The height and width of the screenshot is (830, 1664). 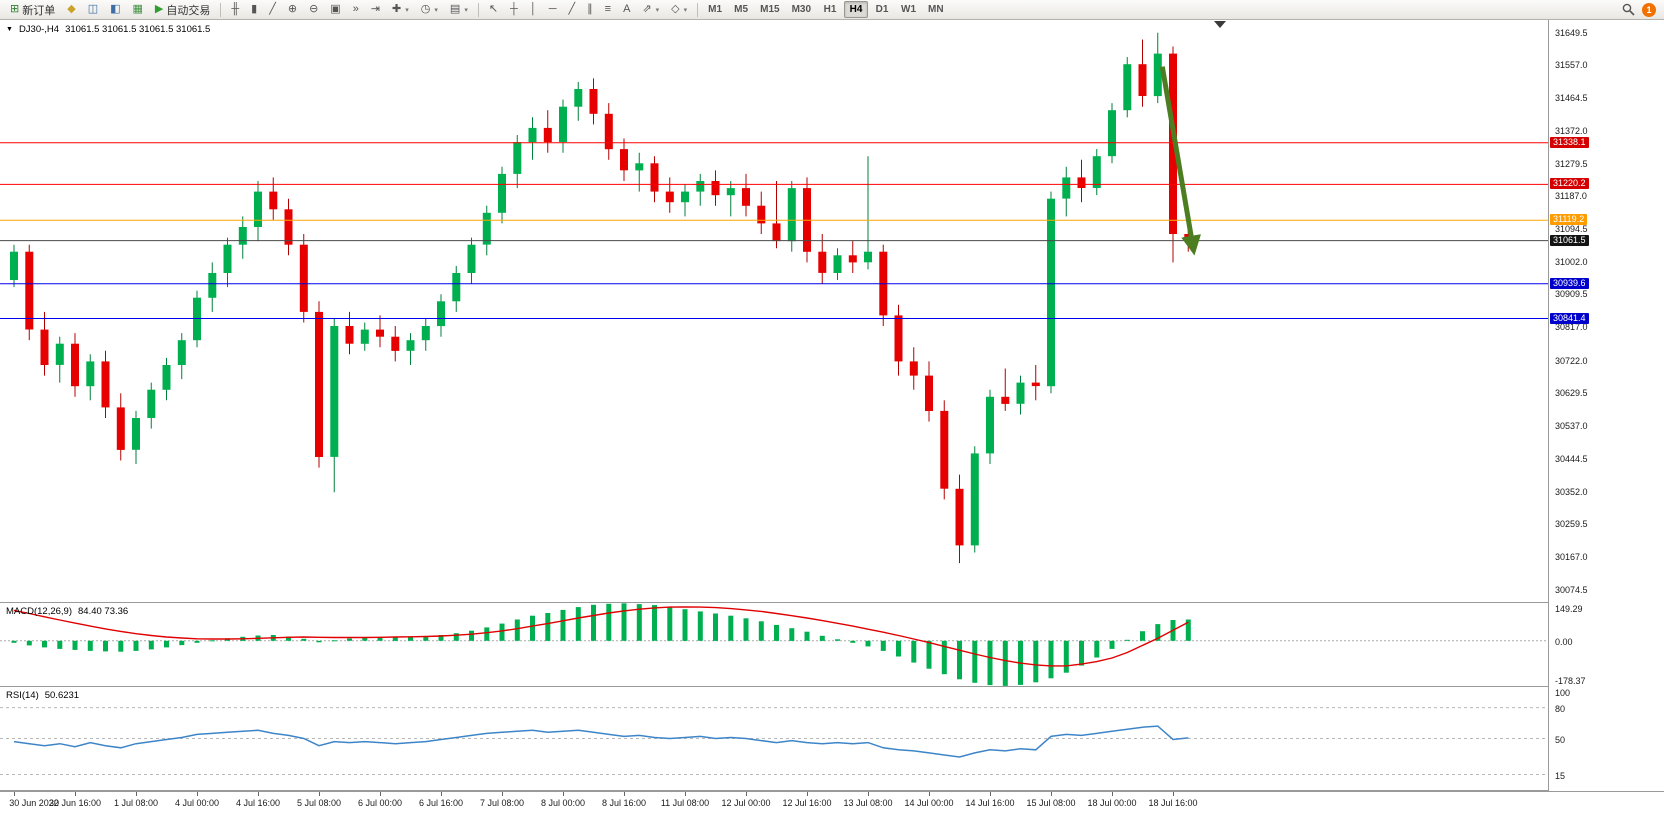 What do you see at coordinates (626, 9) in the screenshot?
I see `text-button: A` at bounding box center [626, 9].